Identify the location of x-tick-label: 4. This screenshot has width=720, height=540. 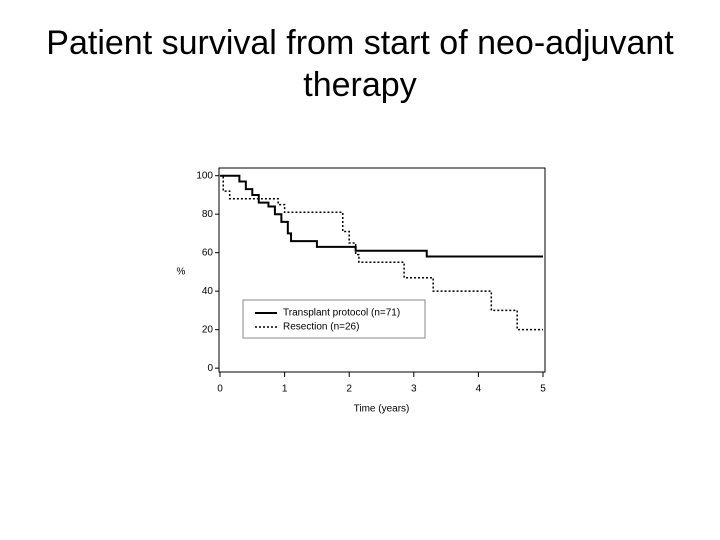
(479, 389).